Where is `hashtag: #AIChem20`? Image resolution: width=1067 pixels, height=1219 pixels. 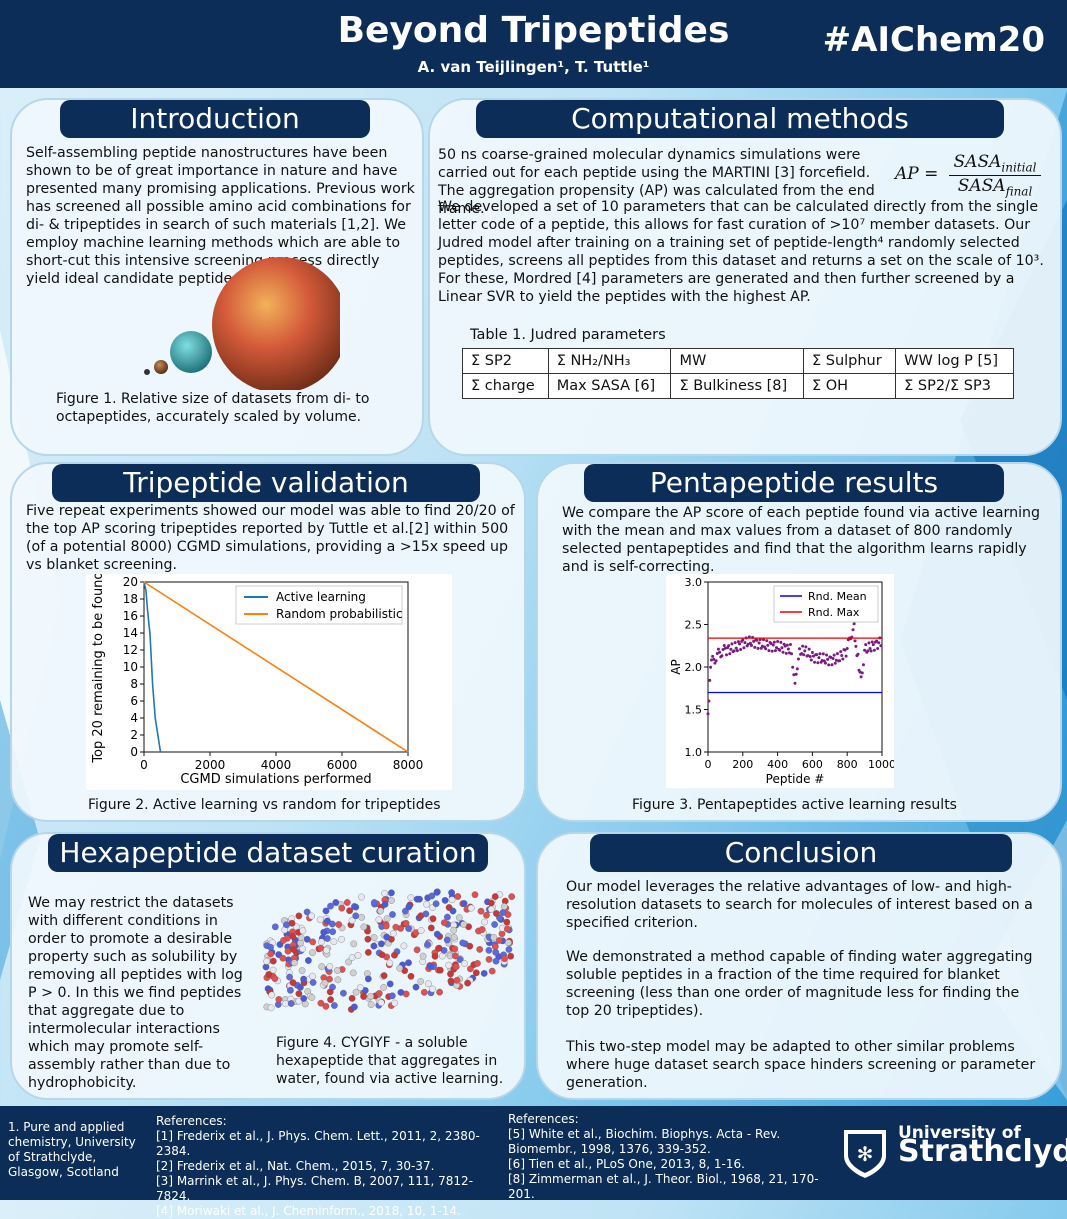
hashtag: #AIChem20 is located at coordinates (933, 40).